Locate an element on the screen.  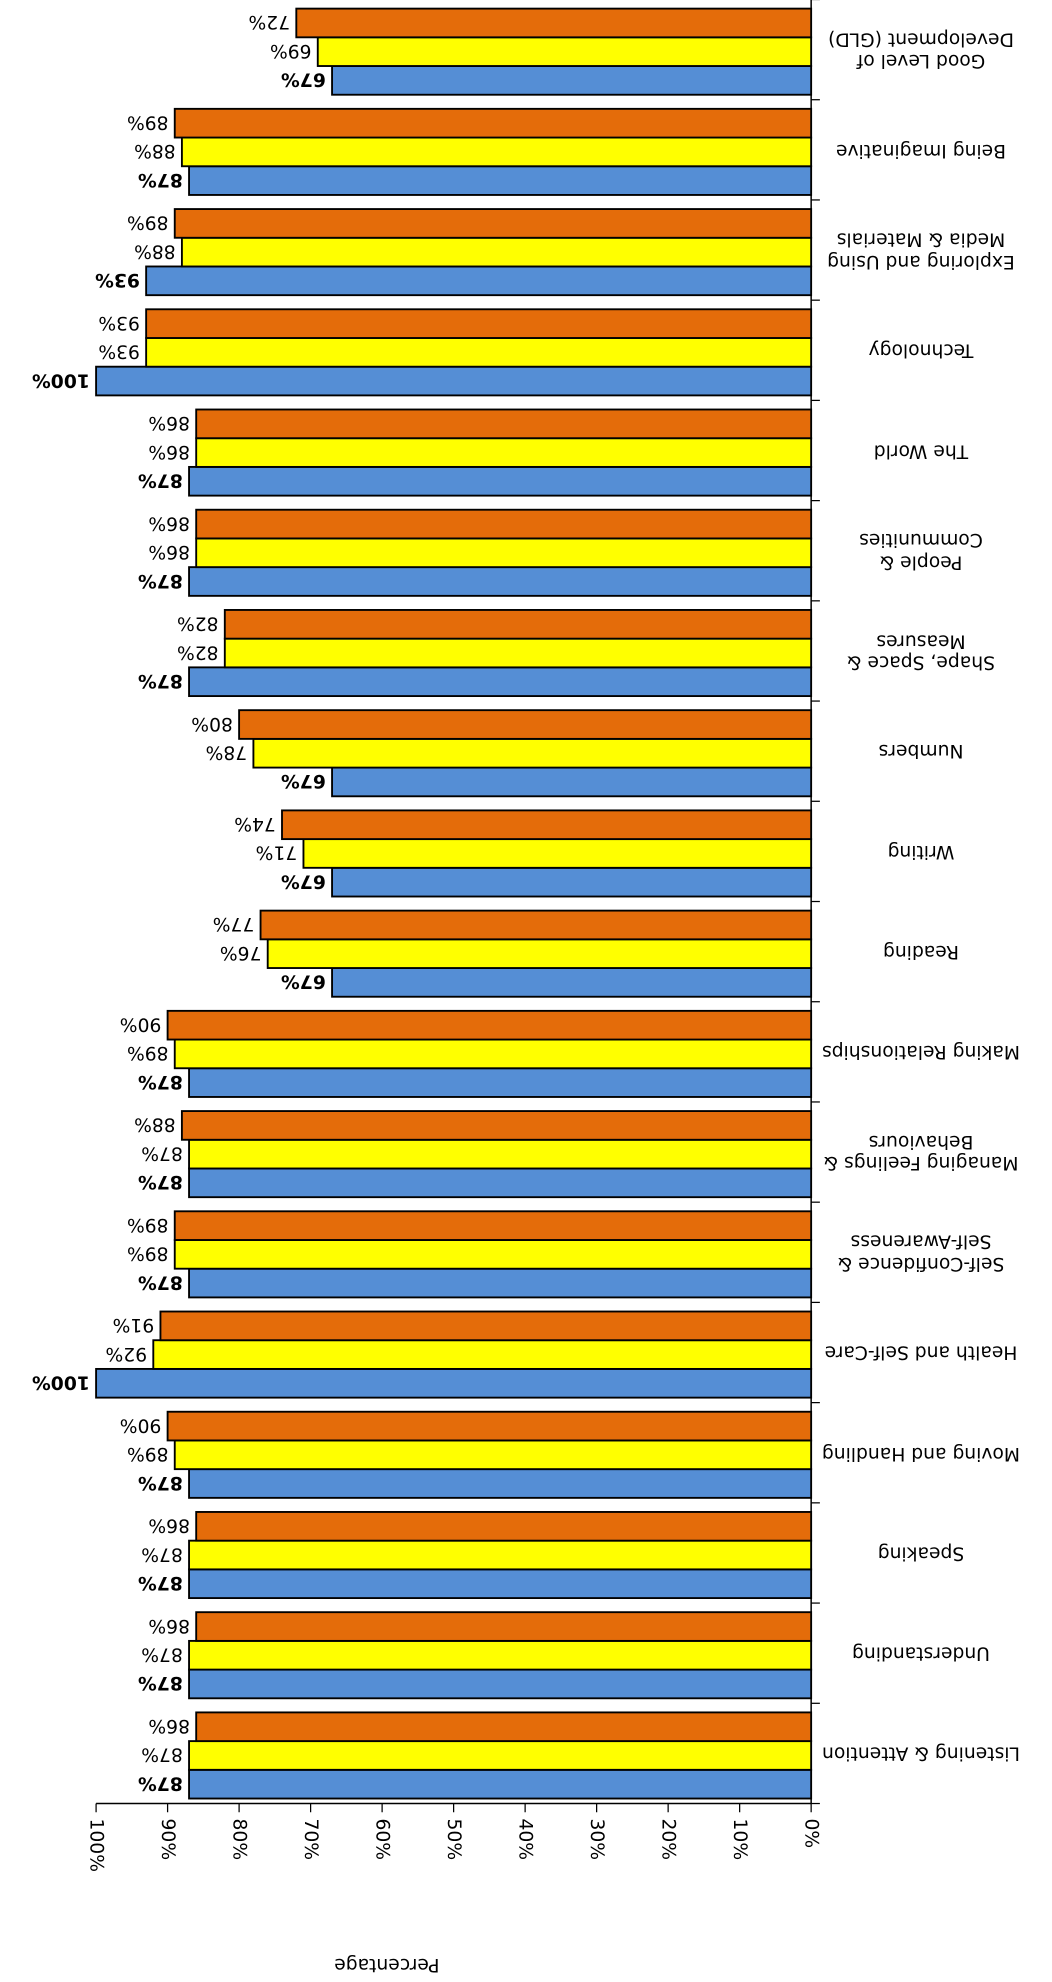
data-label: 69% is located at coordinates (291, 50).